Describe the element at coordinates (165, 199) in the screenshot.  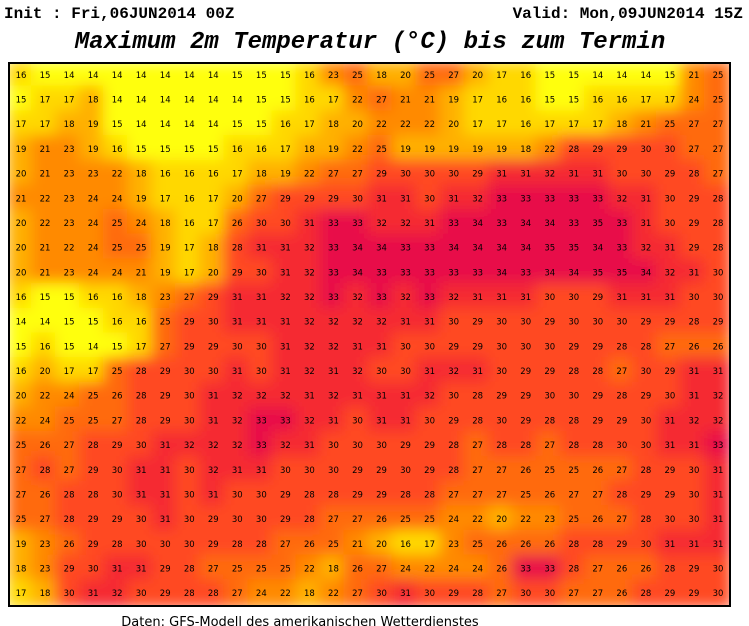
I see `temp-label: 17` at that location.